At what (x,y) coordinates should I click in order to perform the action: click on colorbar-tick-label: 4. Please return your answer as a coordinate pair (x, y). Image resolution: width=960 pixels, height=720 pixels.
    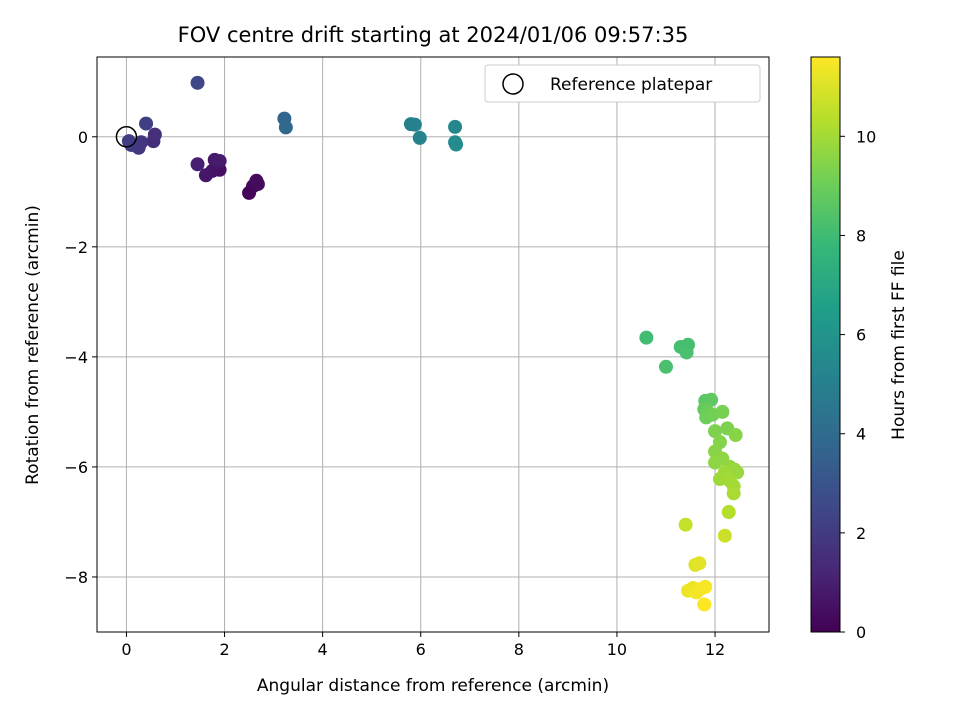
    Looking at the image, I should click on (861, 434).